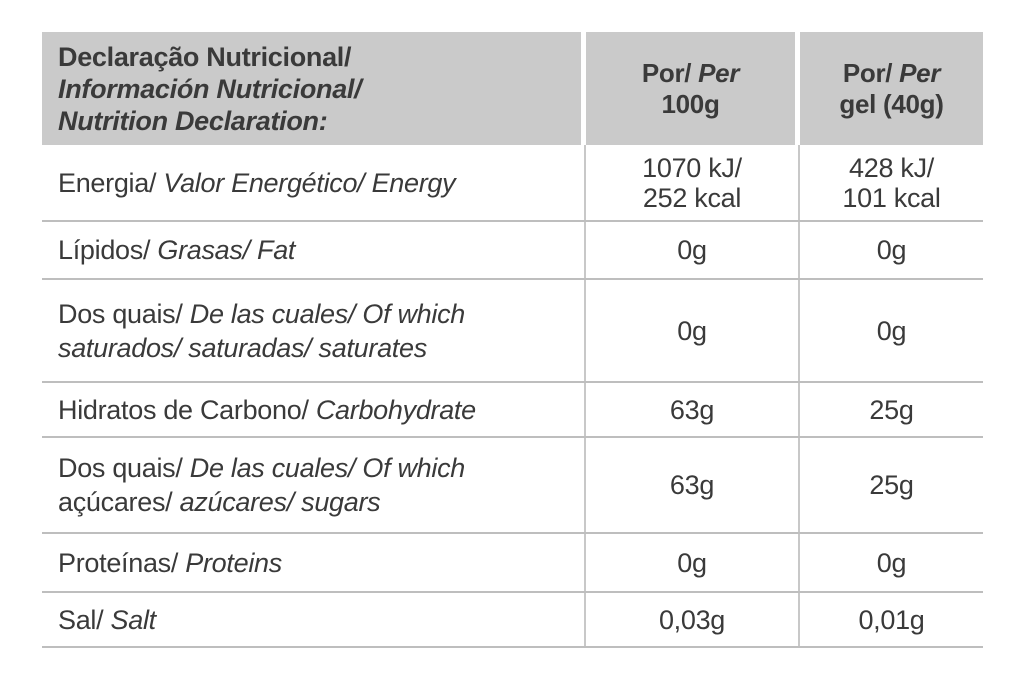 This screenshot has width=1024, height=686. I want to click on table-row-carbohydrate: Hidratos de Carbono/ Carbohydrate 63g 25g, so click(512, 410).